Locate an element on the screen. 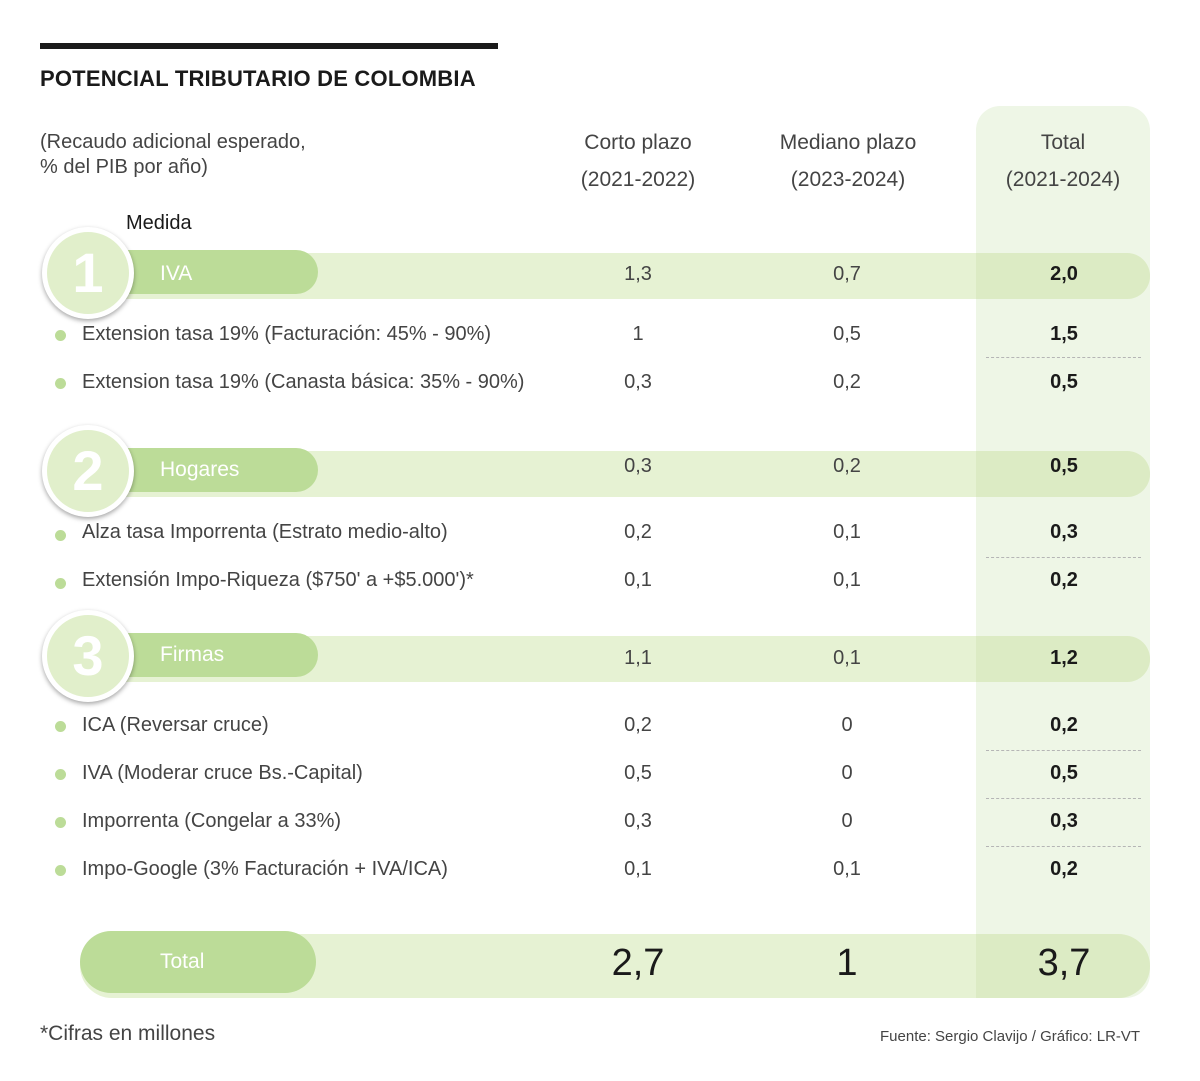  row-value-mediano: 0,5 is located at coordinates (847, 334).